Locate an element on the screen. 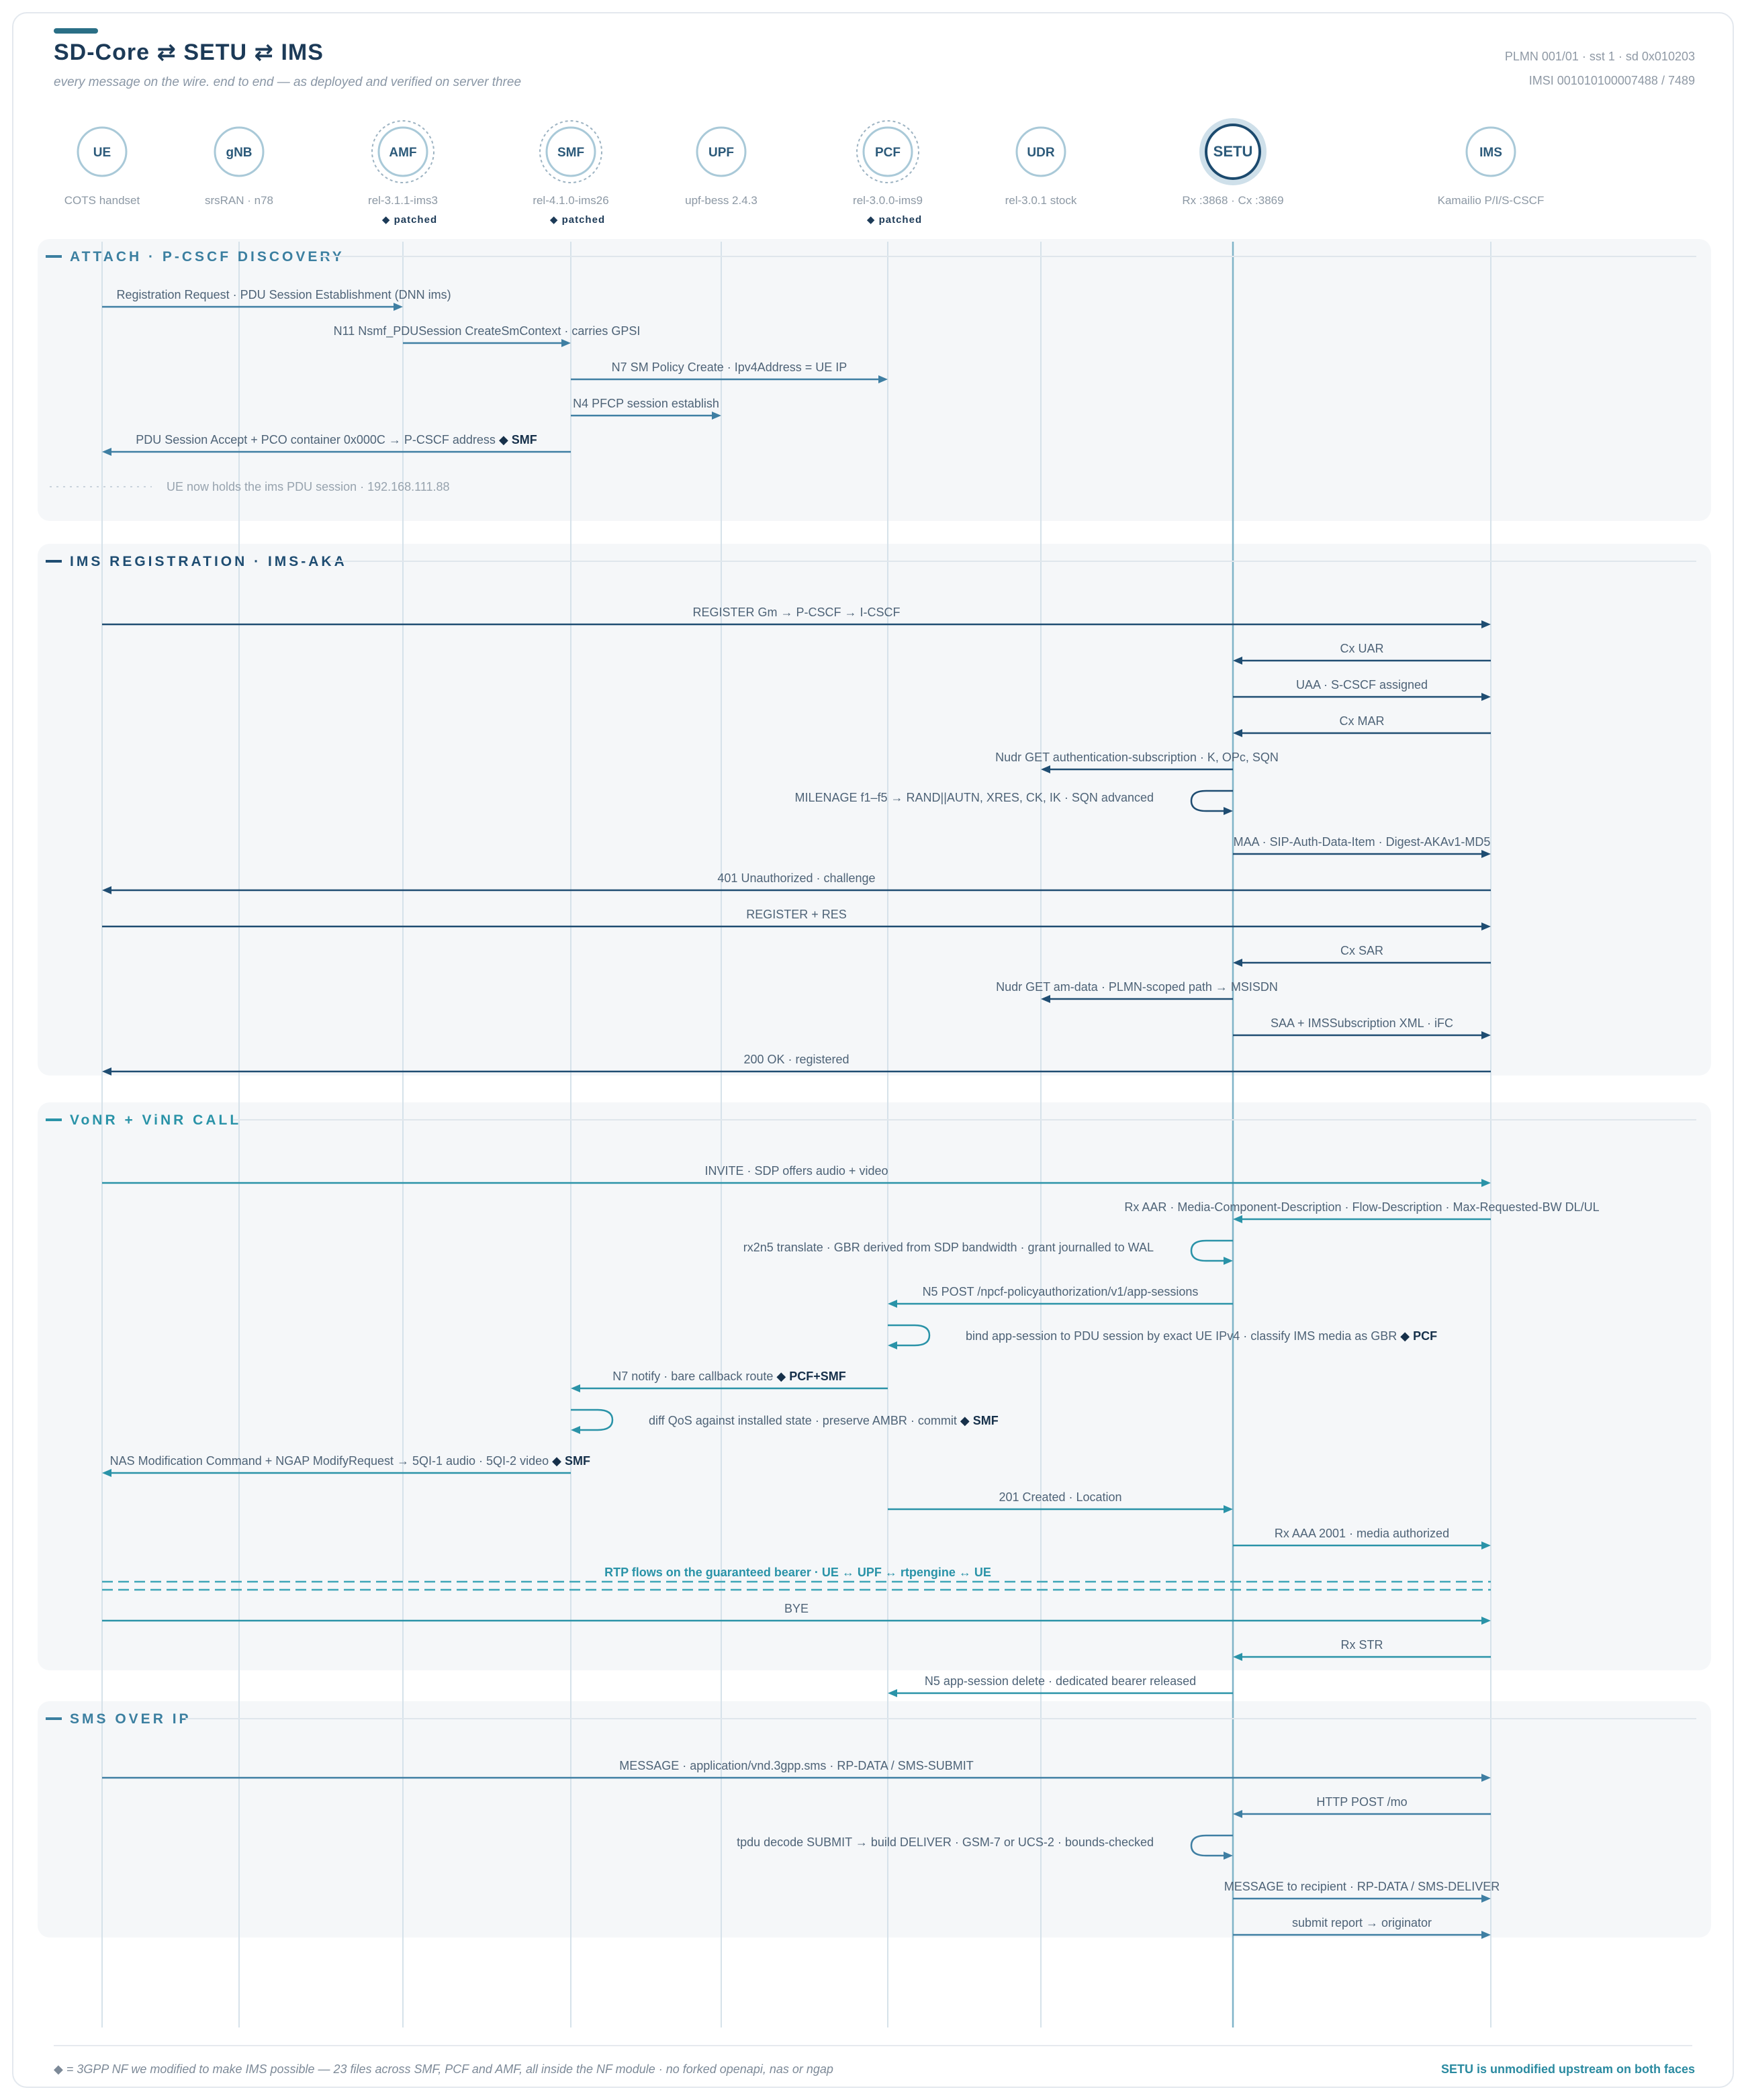  message: Cx UAR is located at coordinates (1362, 653).